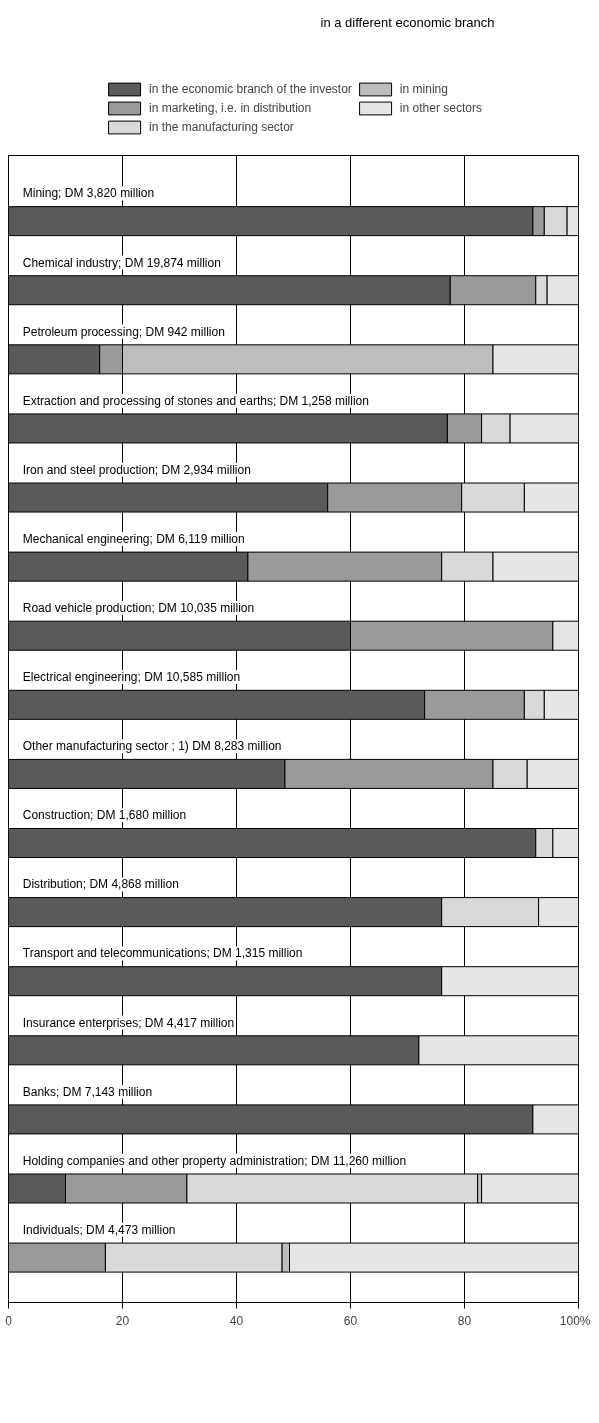 The image size is (599, 1423). I want to click on y-tick-label: Insurance enterprises; DM 4,417 million, so click(128, 1022).